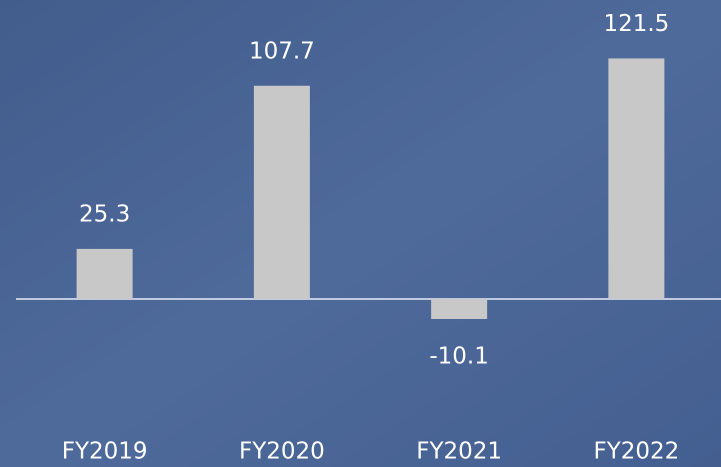  What do you see at coordinates (459, 452) in the screenshot?
I see `x-tick-label: FY2021` at bounding box center [459, 452].